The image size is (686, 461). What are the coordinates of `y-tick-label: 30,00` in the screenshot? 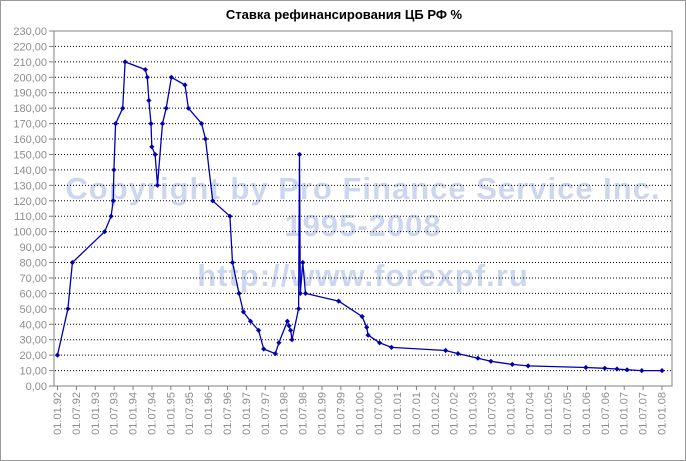 It's located at (33, 341).